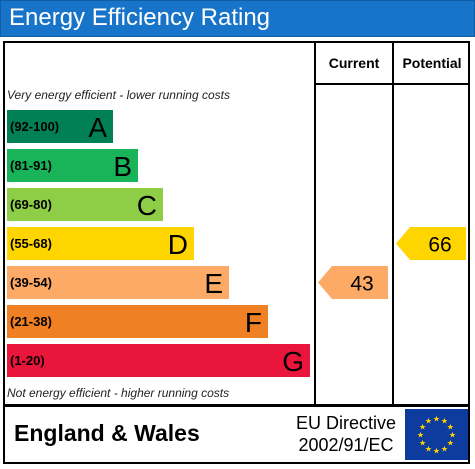 The image size is (475, 469). What do you see at coordinates (346, 423) in the screenshot?
I see `directive-line-1: EU Directive` at bounding box center [346, 423].